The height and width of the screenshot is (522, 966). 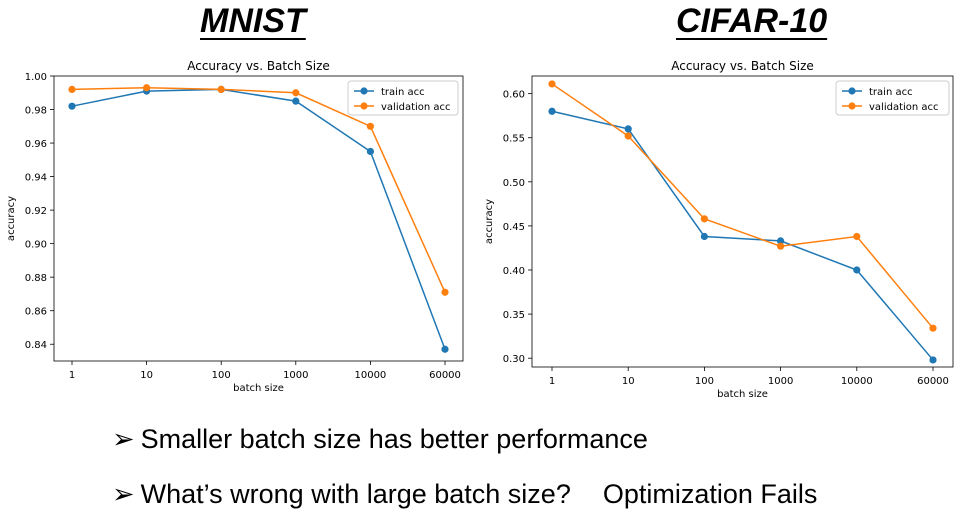 I want to click on y-tick-label: 0.88, so click(x=36, y=278).